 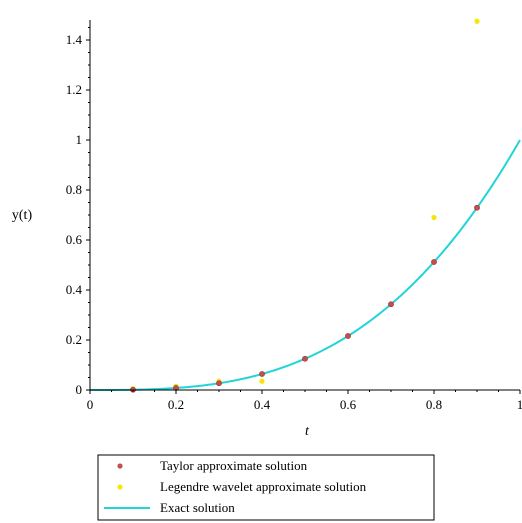 What do you see at coordinates (434, 404) in the screenshot?
I see `x-tick-label: 0.8` at bounding box center [434, 404].